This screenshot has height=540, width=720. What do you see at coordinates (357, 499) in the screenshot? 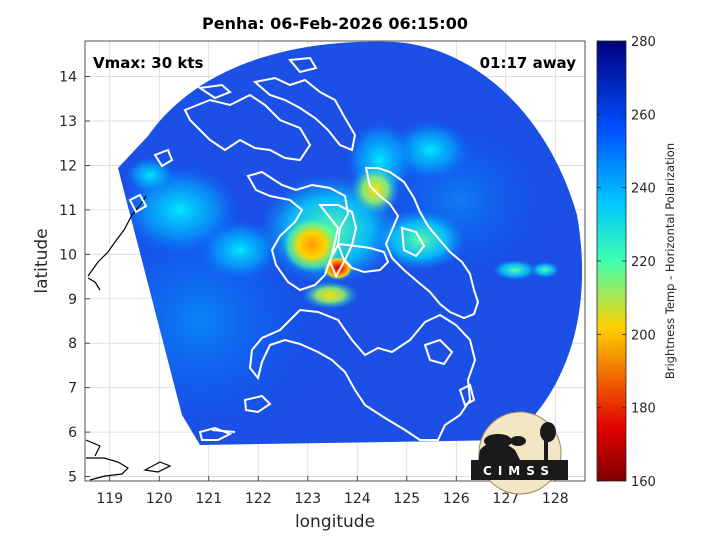
I see `x-tick-label: 124` at bounding box center [357, 499].